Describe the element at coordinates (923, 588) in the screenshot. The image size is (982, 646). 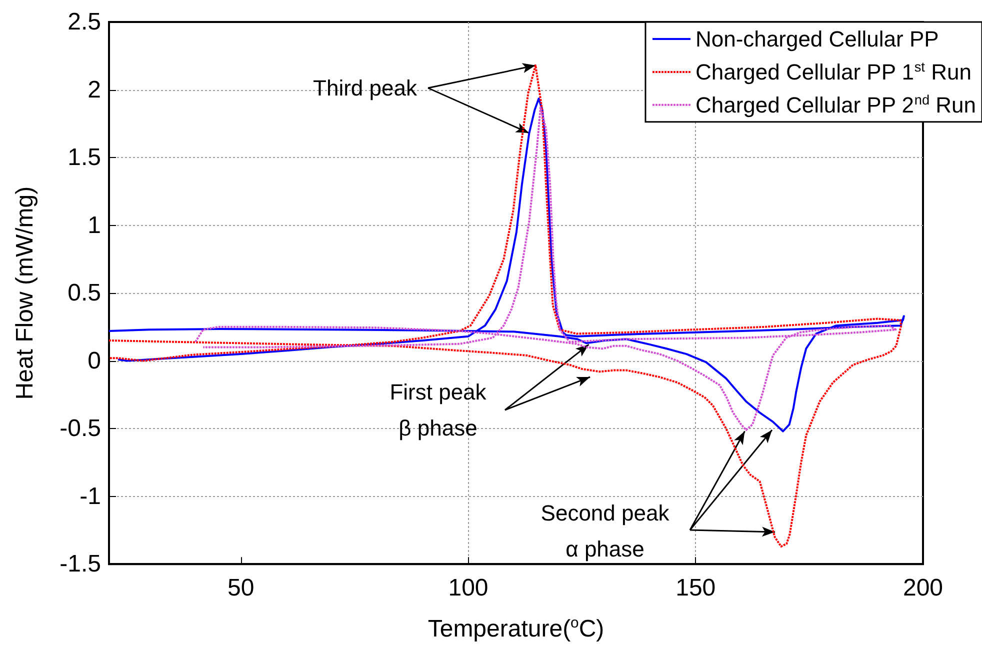
I see `x-tick-label: 200` at that location.